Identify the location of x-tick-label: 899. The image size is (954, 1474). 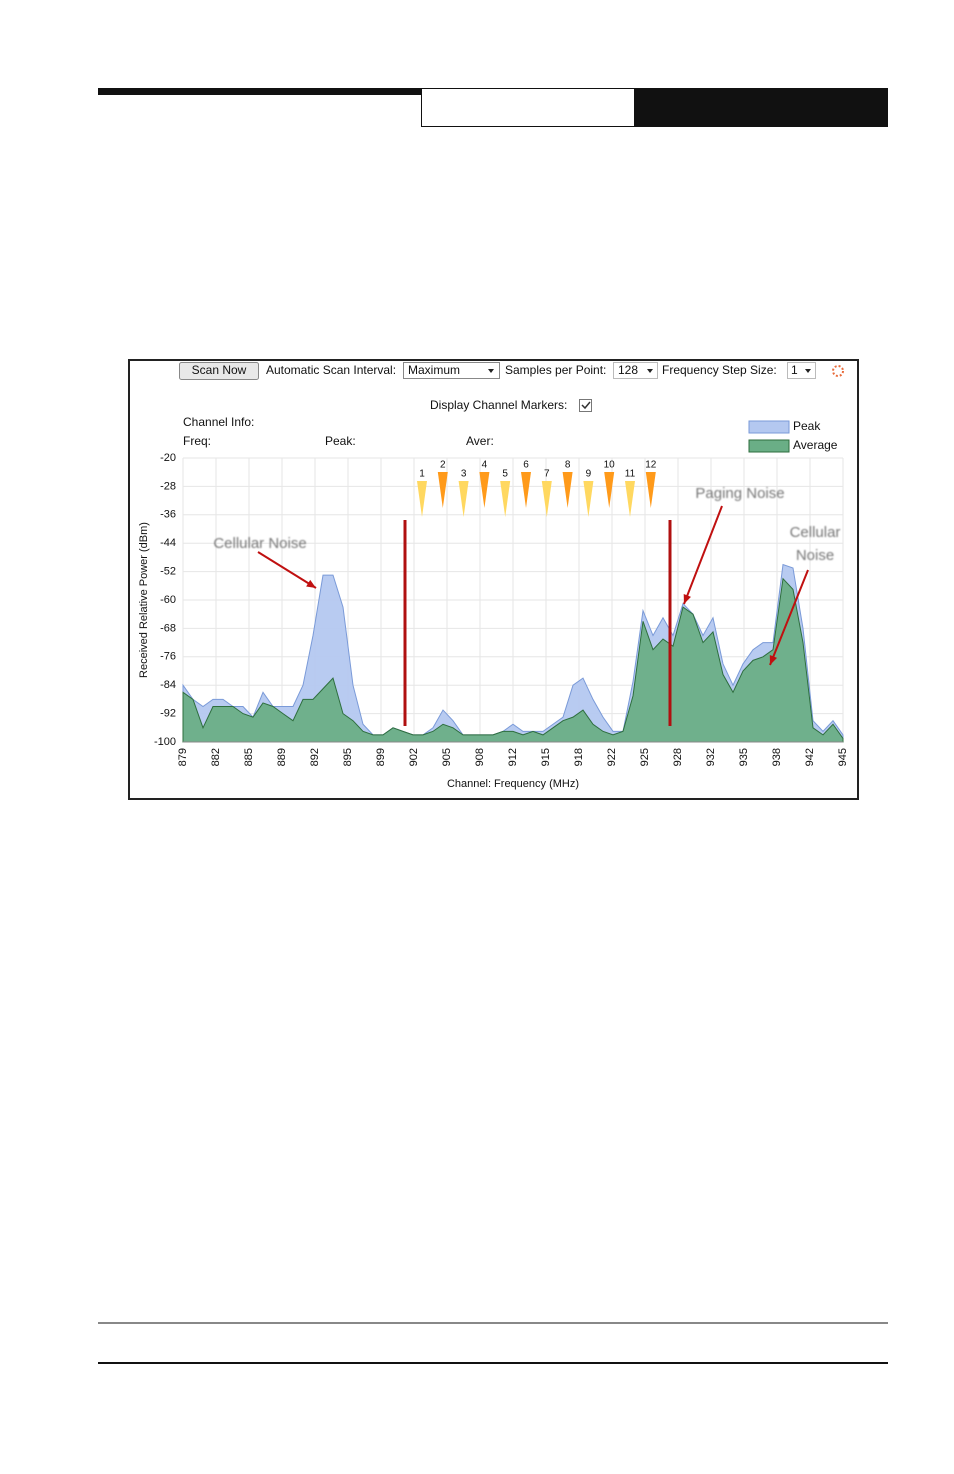
(381, 757).